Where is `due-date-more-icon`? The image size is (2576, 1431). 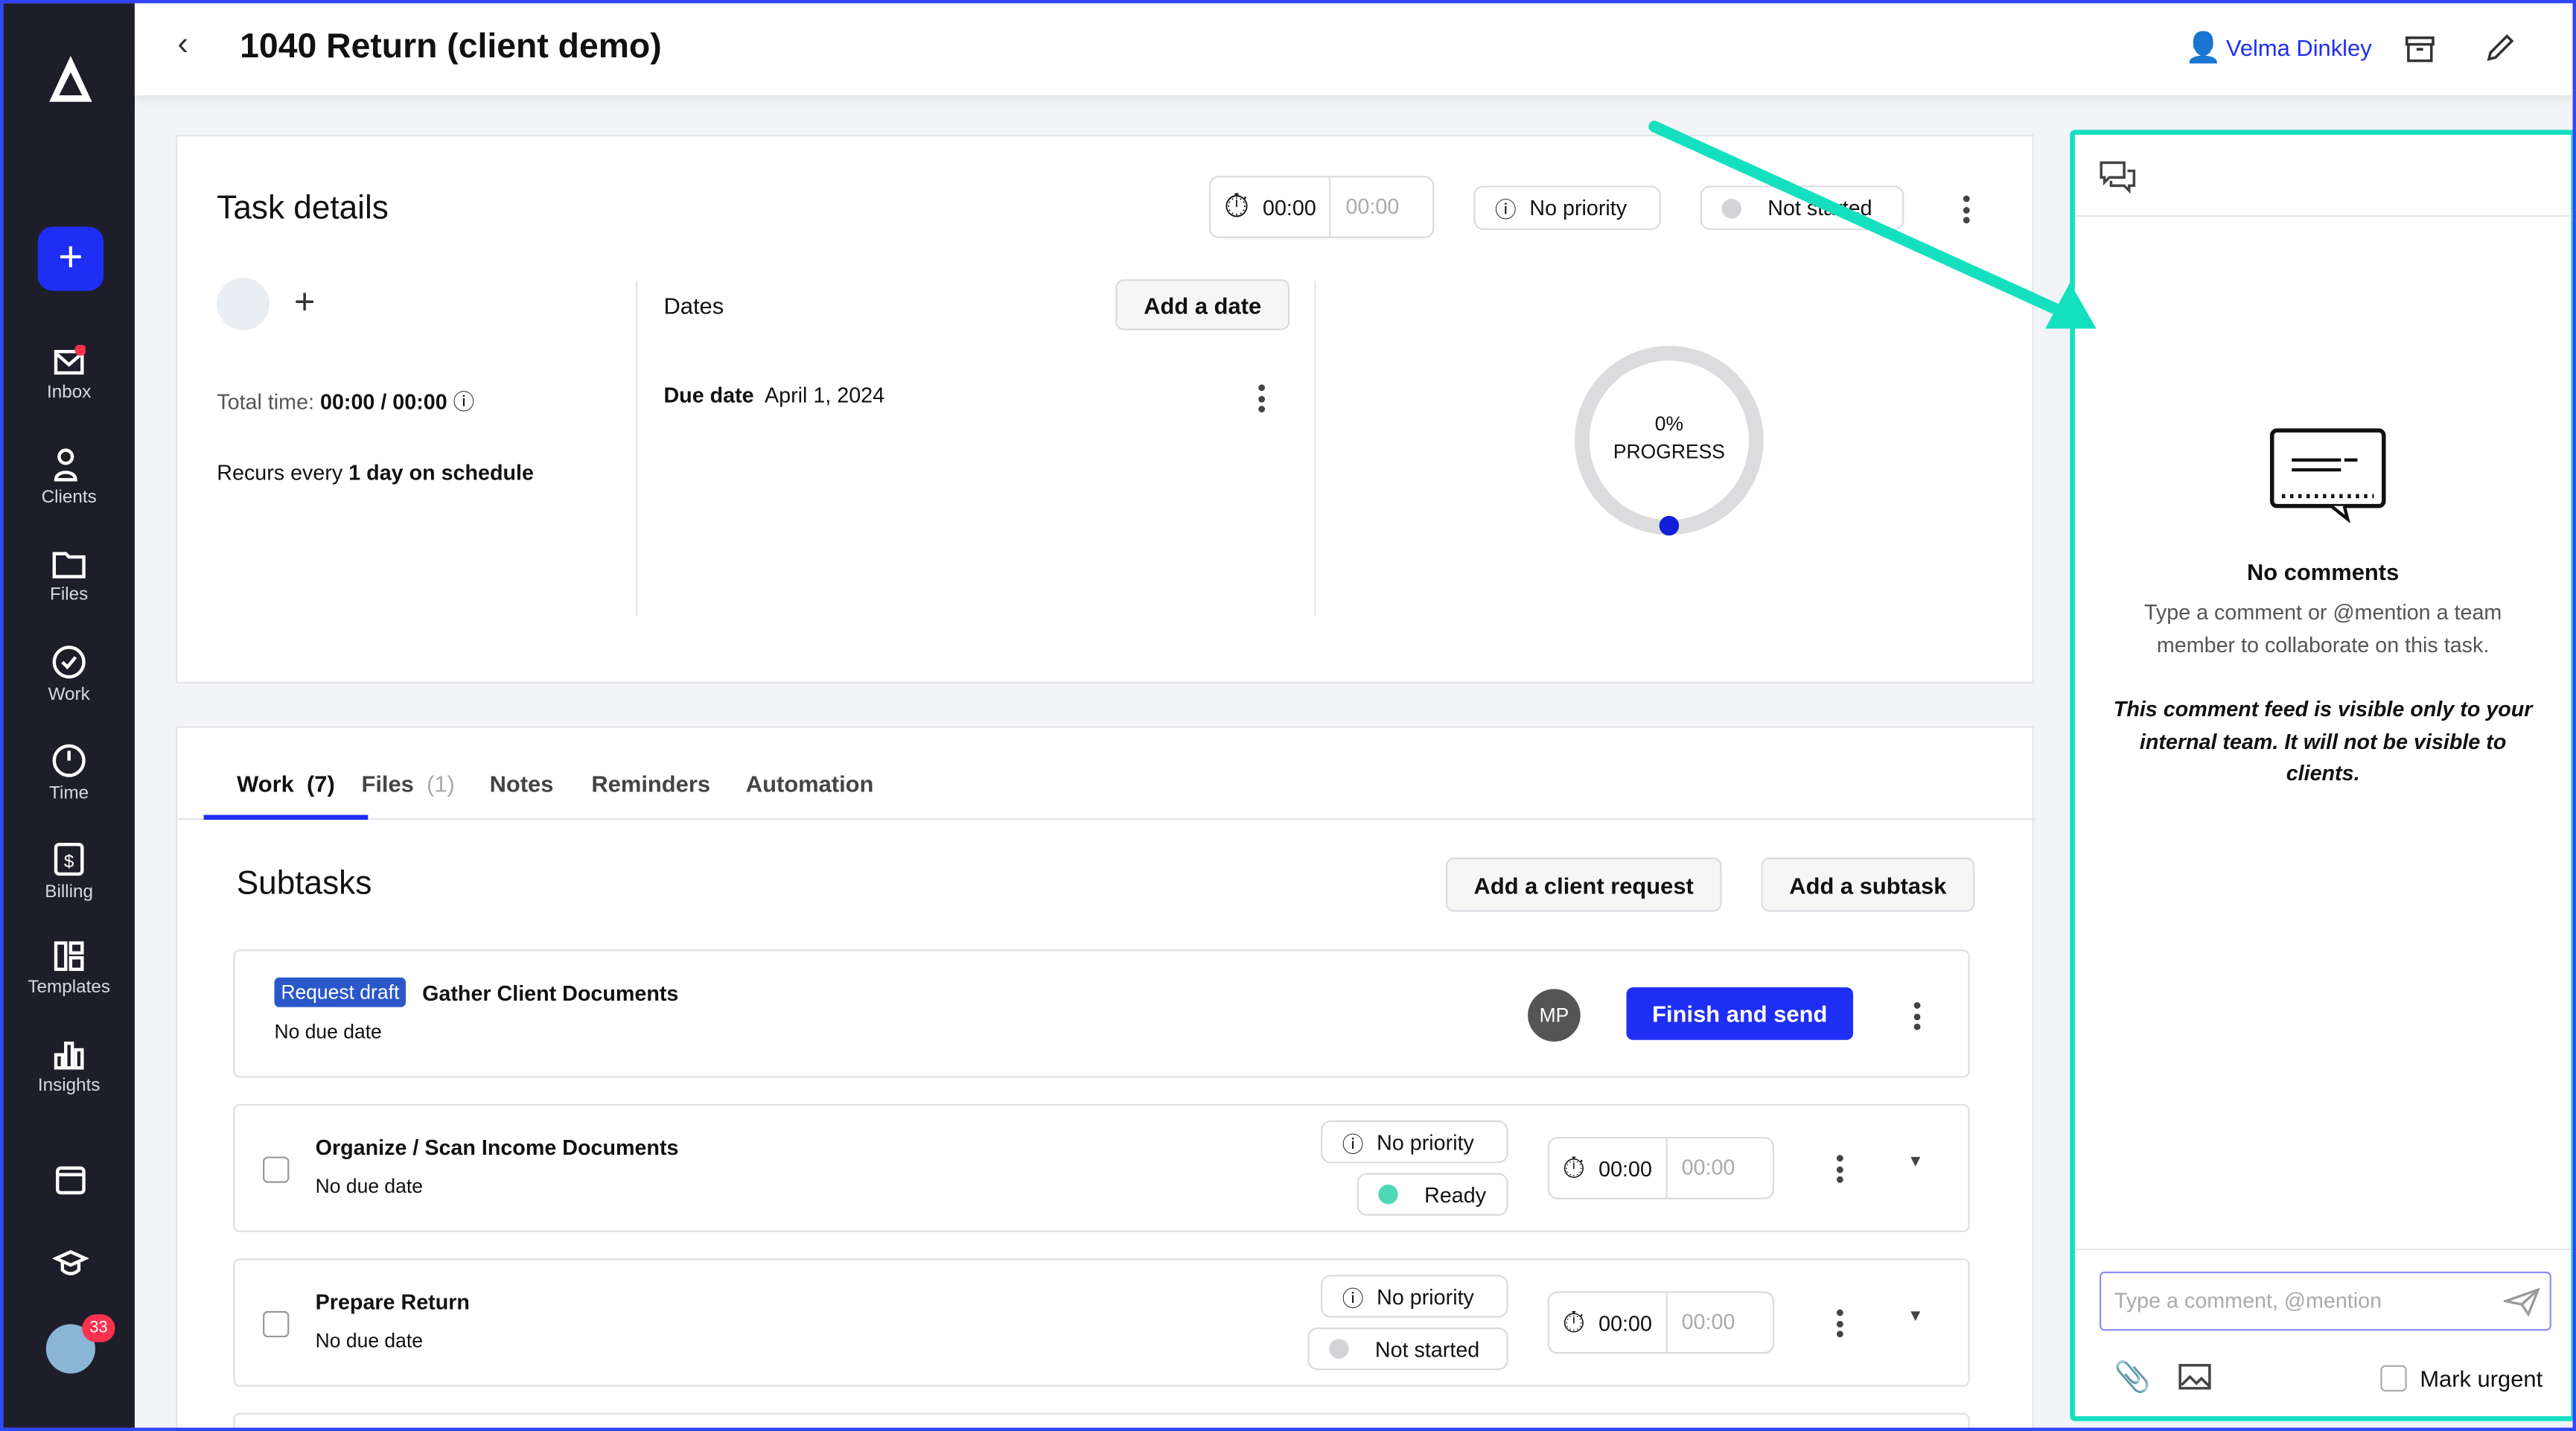 due-date-more-icon is located at coordinates (1262, 400).